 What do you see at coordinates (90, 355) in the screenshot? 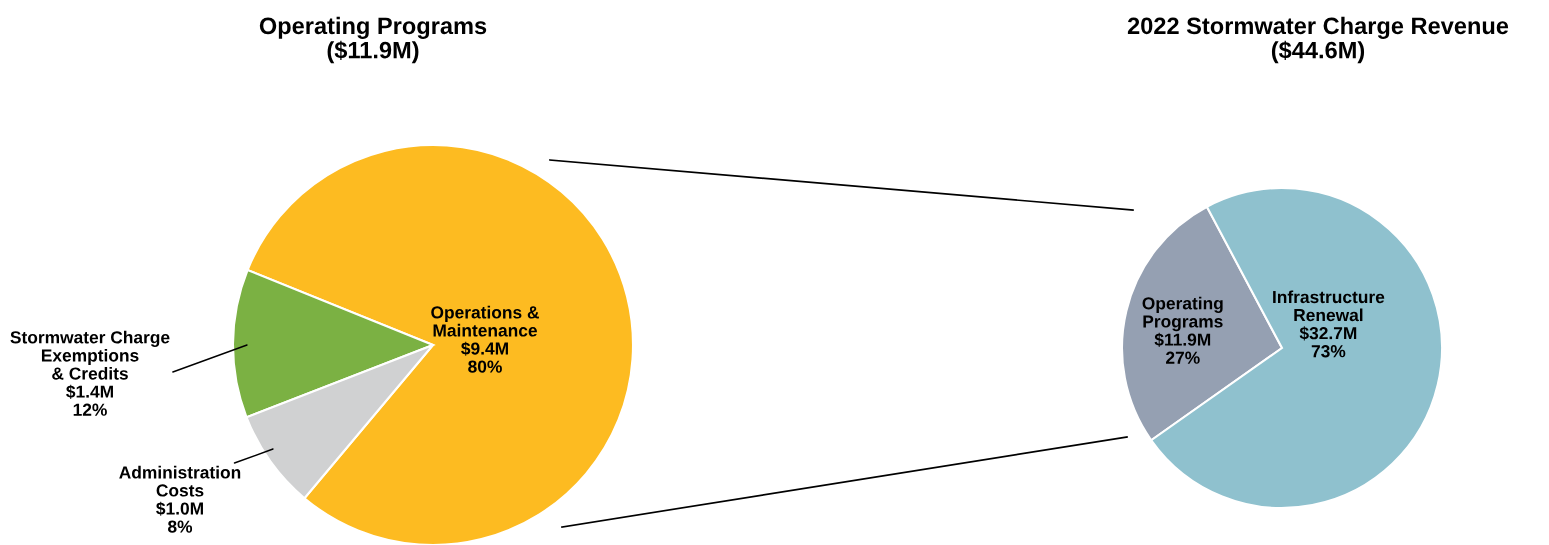
I see `slice-label: Stormwater Charge Exemptions & Credits` at bounding box center [90, 355].